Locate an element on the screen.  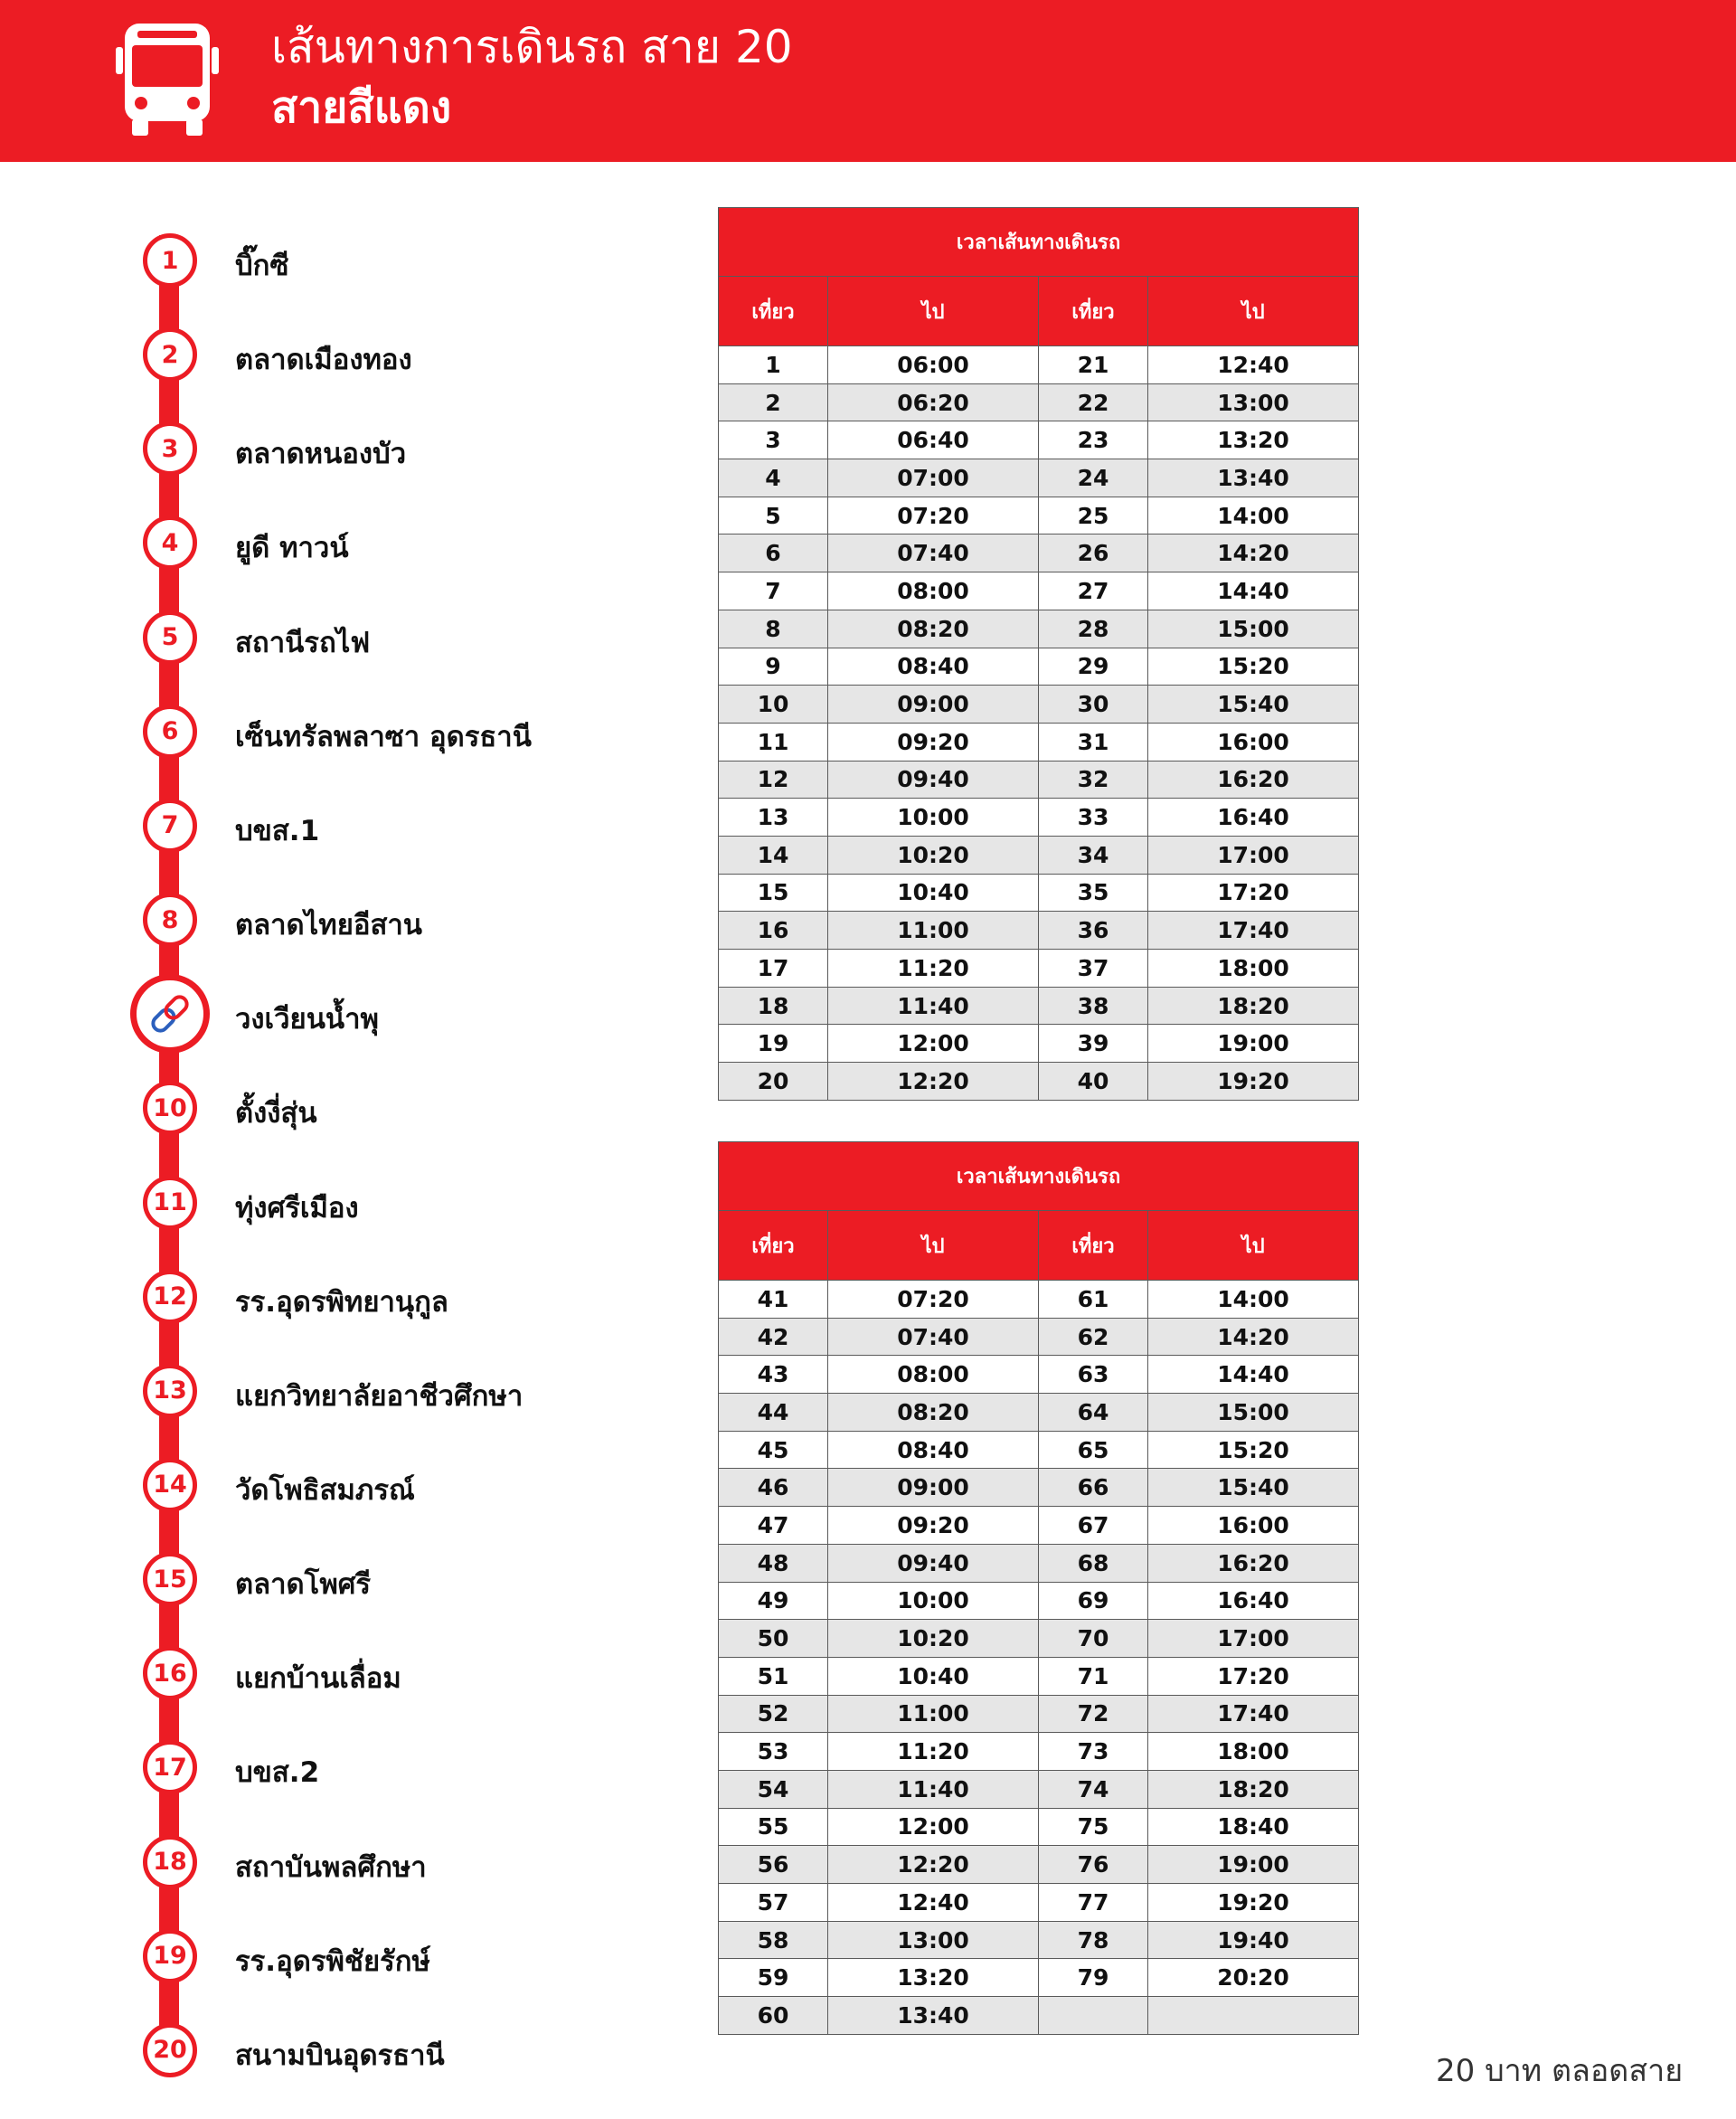
table-row: 5 07:20 25 14:00 is located at coordinates (1039, 515).